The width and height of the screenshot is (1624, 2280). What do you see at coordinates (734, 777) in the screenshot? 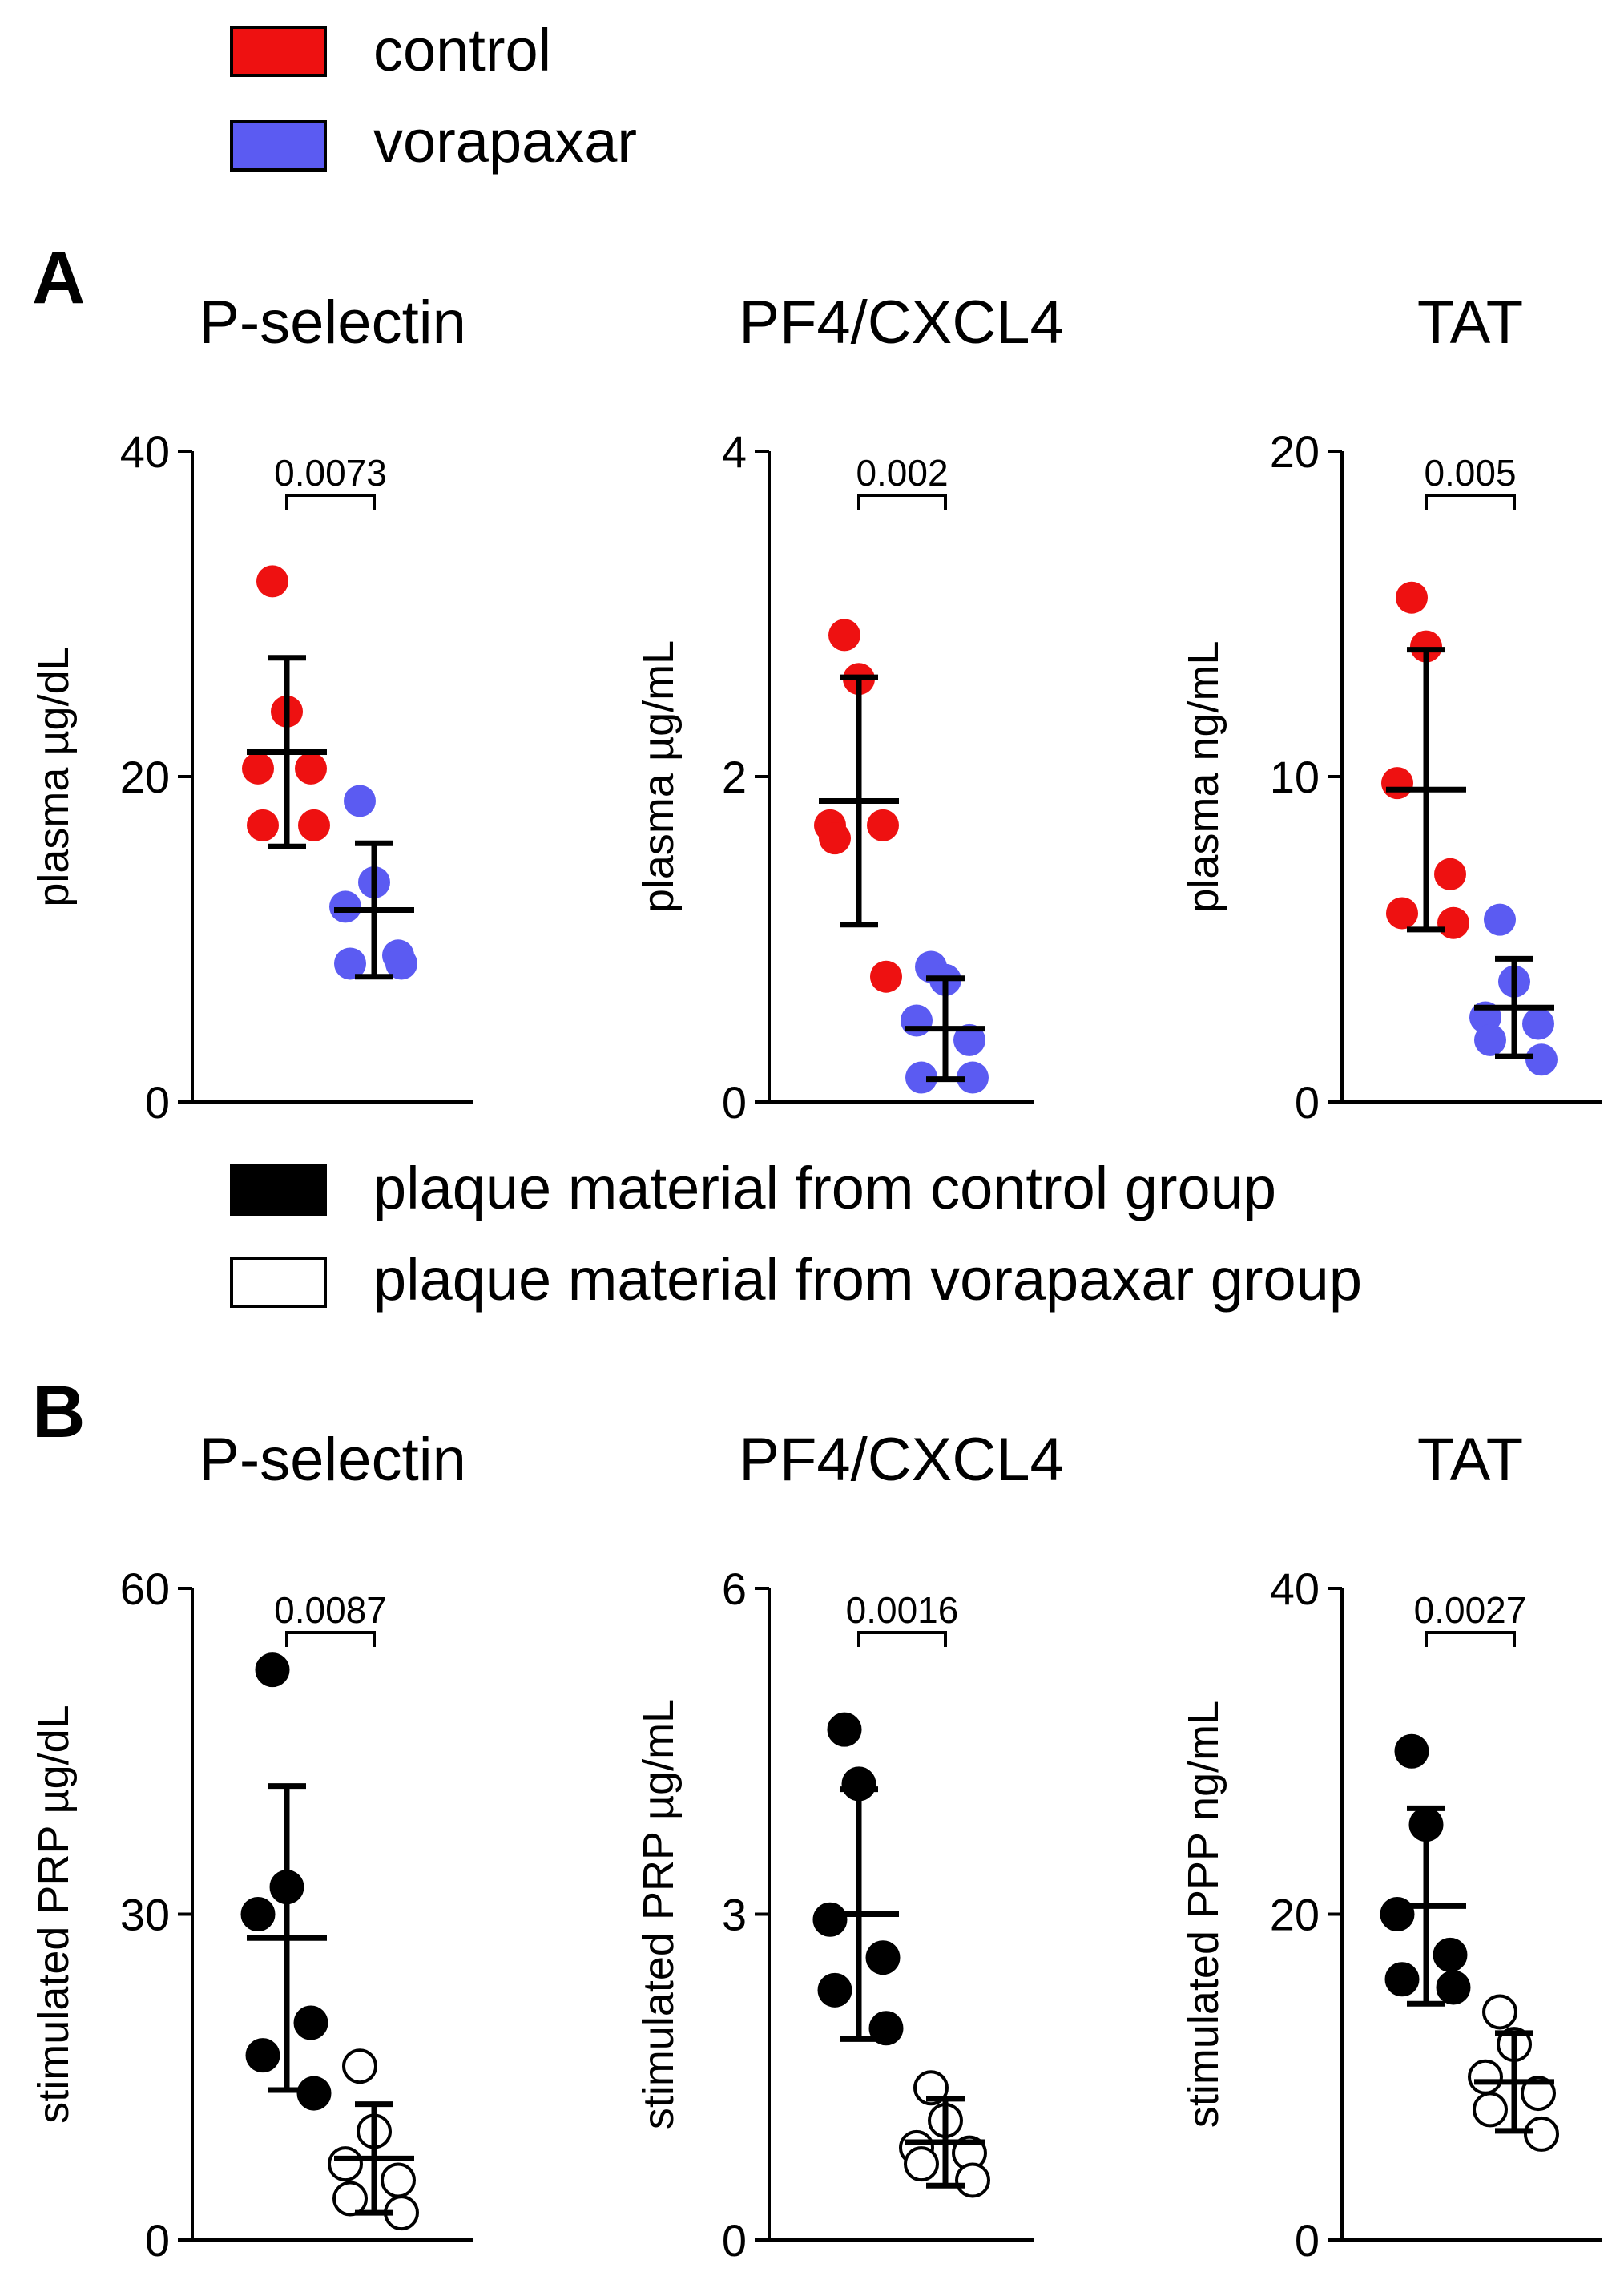
I see `y-tick-label: 2` at bounding box center [734, 777].